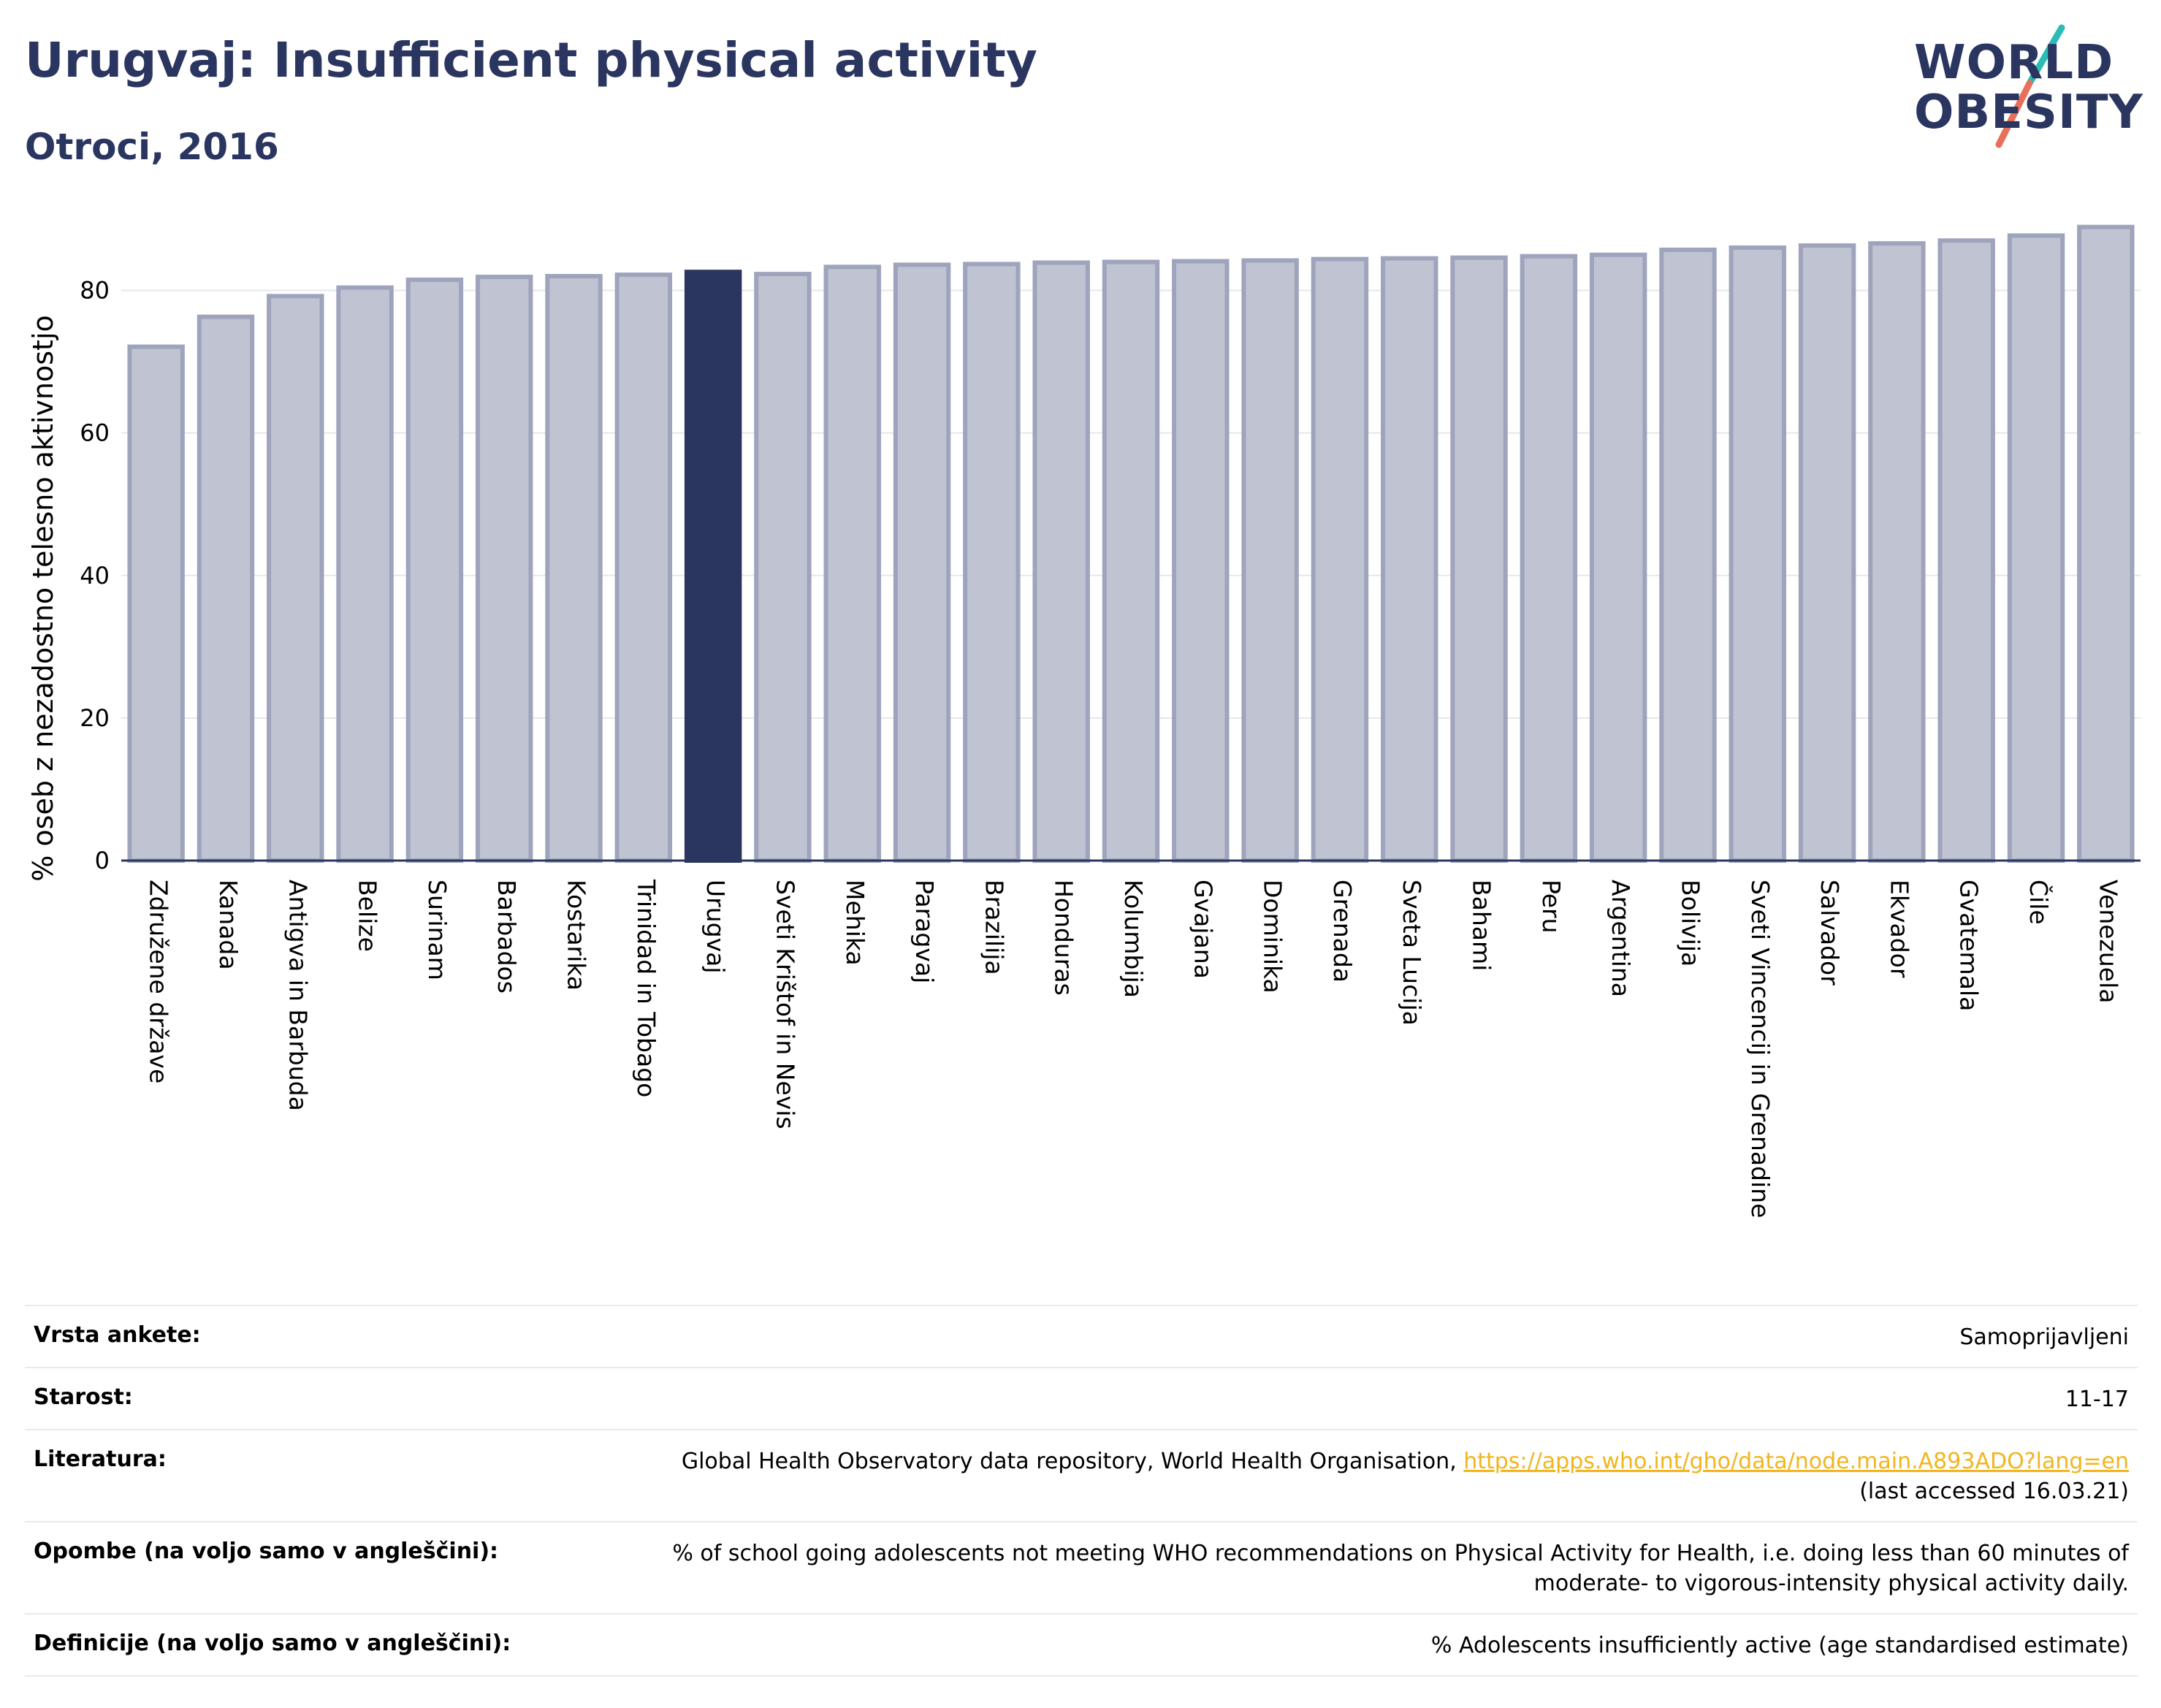 This screenshot has width=2161, height=1708. Describe the element at coordinates (1133, 939) in the screenshot. I see `x-tick-label: Kolumbija` at that location.